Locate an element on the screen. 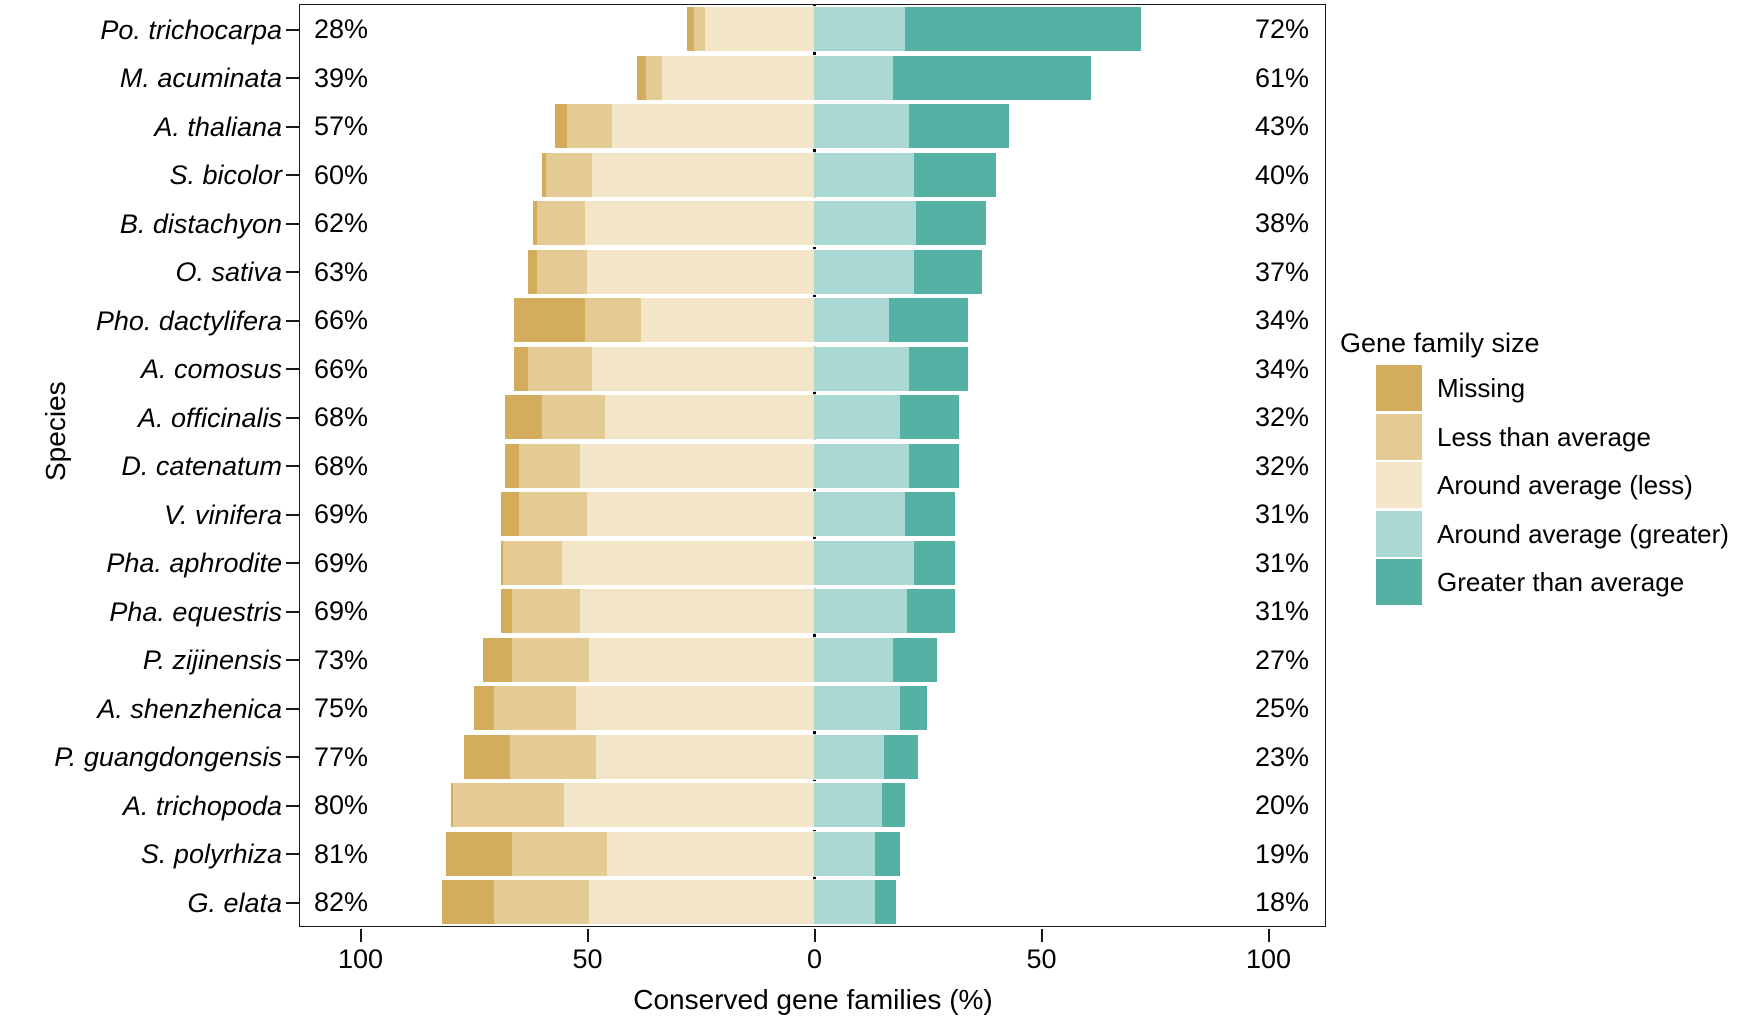 Image resolution: width=1737 pixels, height=1019 pixels. species-label: D. catenatum is located at coordinates (201, 466).